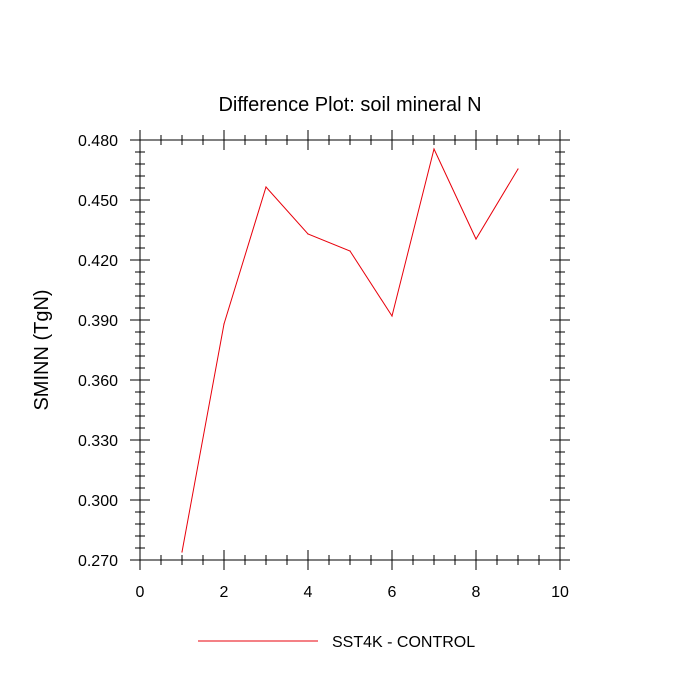 The height and width of the screenshot is (700, 700). What do you see at coordinates (98, 141) in the screenshot?
I see `y-tick-label-7: 0.480` at bounding box center [98, 141].